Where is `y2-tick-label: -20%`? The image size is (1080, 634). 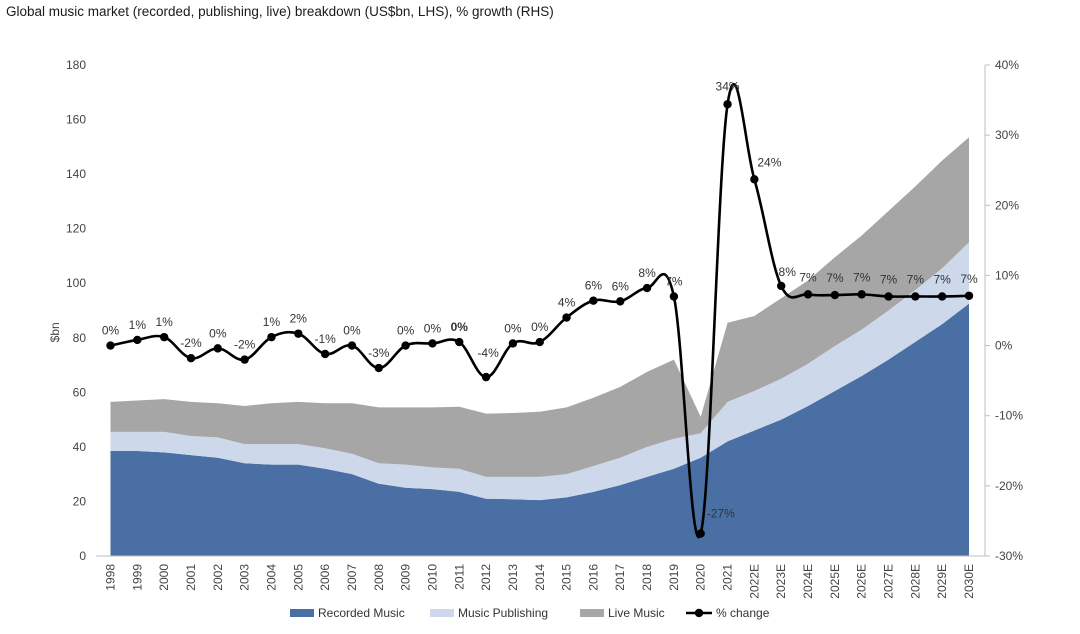 y2-tick-label: -20% is located at coordinates (1009, 486).